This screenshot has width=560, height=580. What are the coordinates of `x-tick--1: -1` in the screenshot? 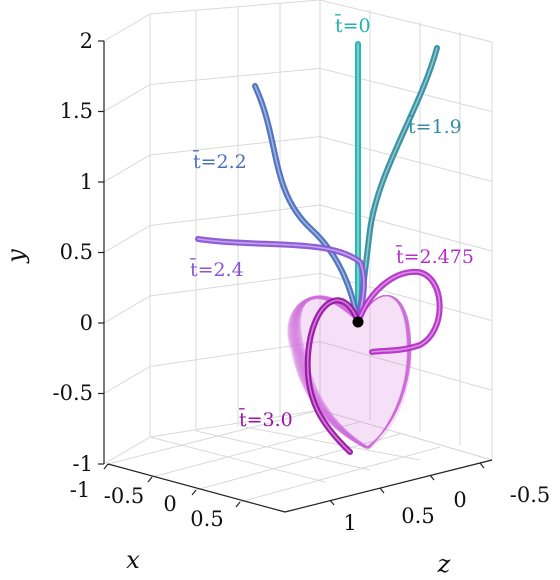 It's located at (80, 490).